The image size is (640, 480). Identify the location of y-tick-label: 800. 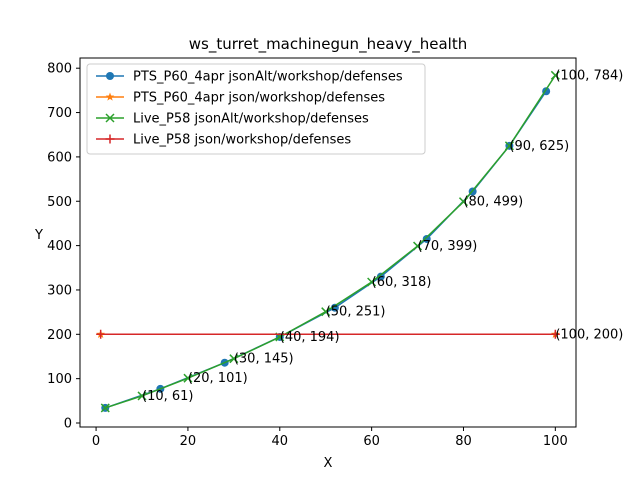
(59, 69).